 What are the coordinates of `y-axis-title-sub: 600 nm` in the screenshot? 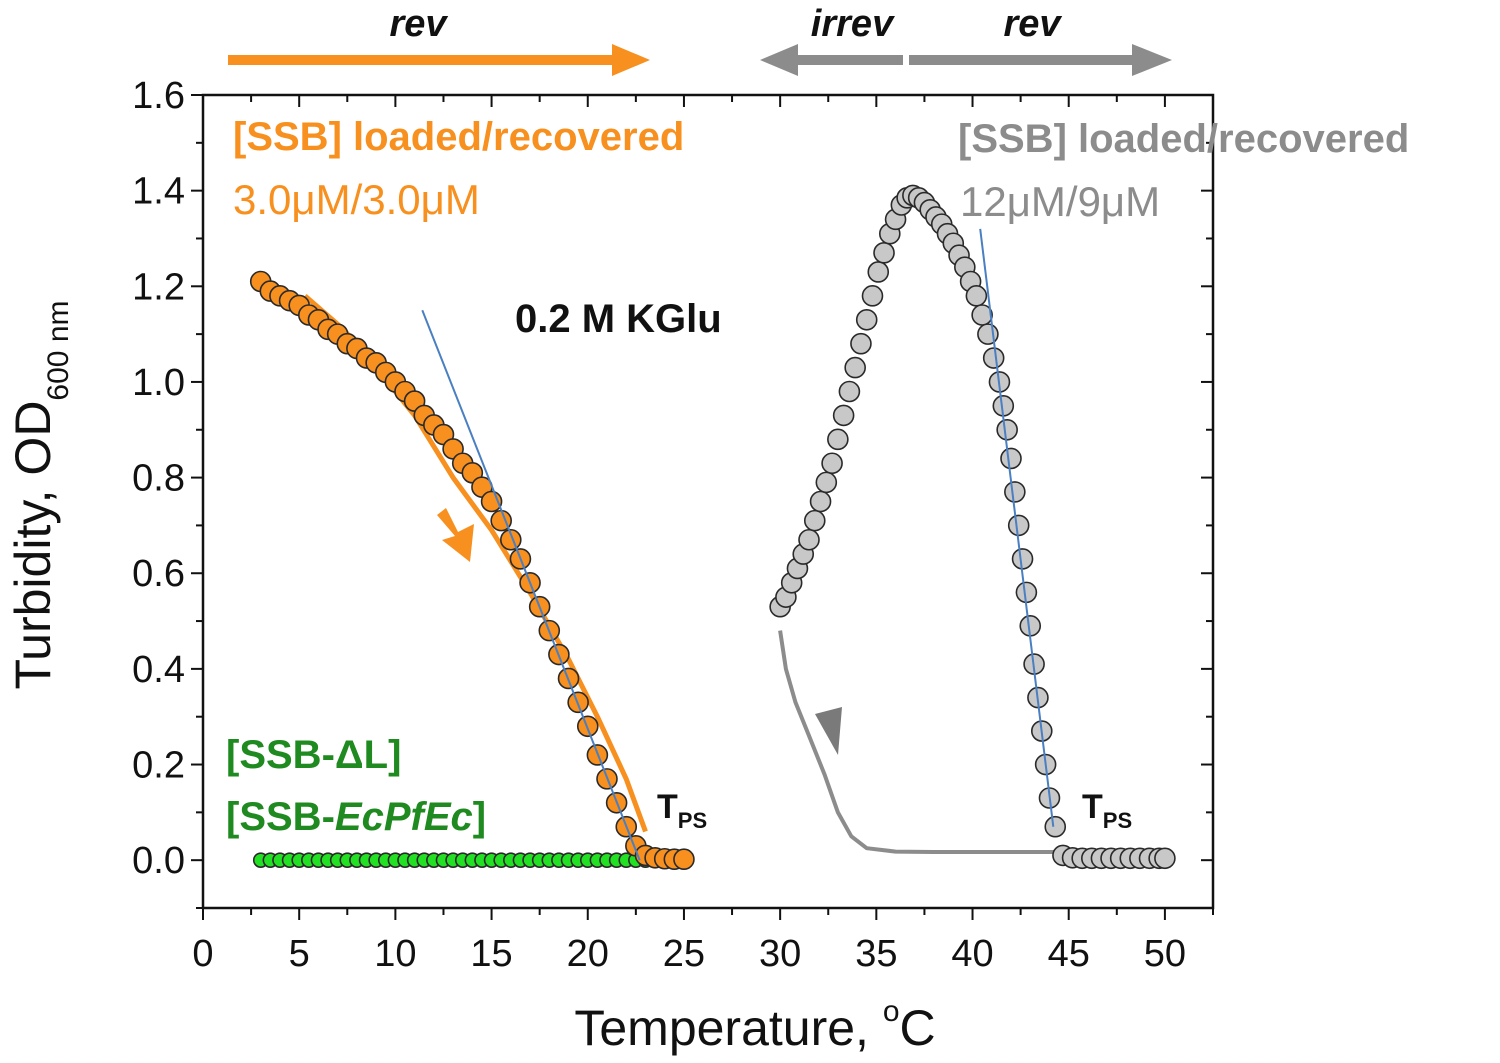 It's located at (58, 350).